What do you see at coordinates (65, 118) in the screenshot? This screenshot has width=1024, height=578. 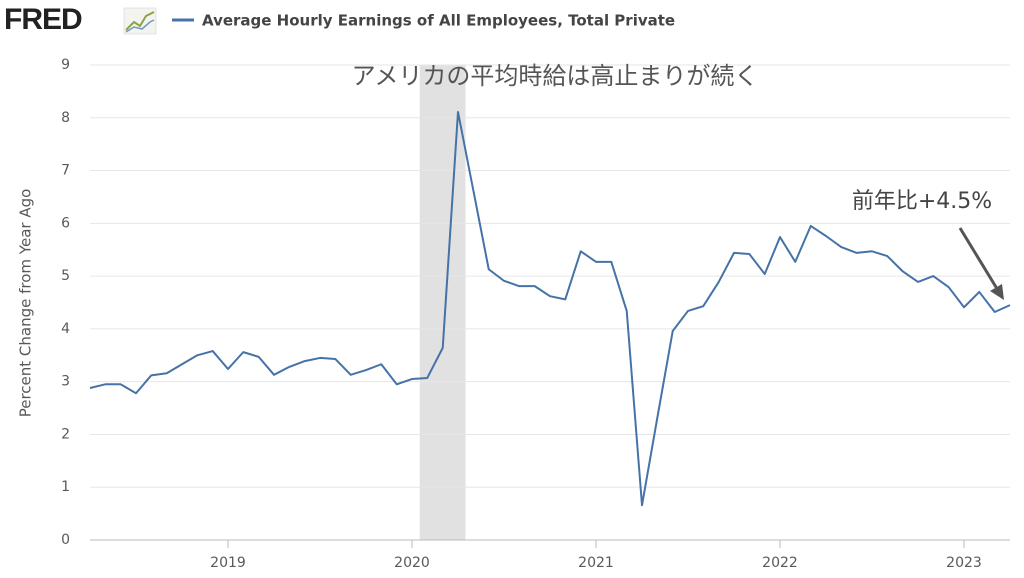 I see `y-tick-label: 8` at bounding box center [65, 118].